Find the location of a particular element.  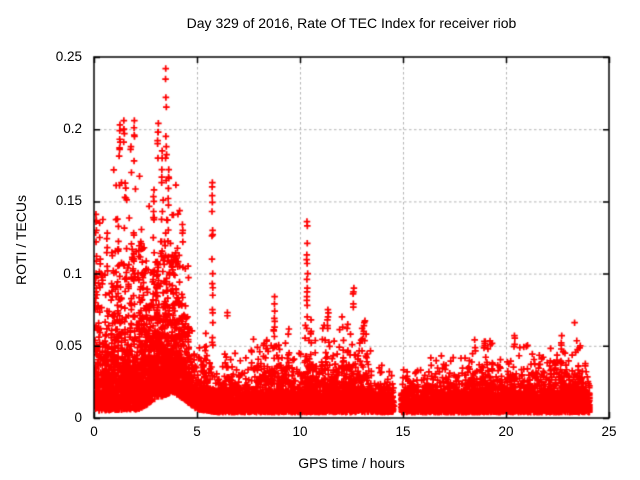

y-tick-label: 0 is located at coordinates (78, 417).